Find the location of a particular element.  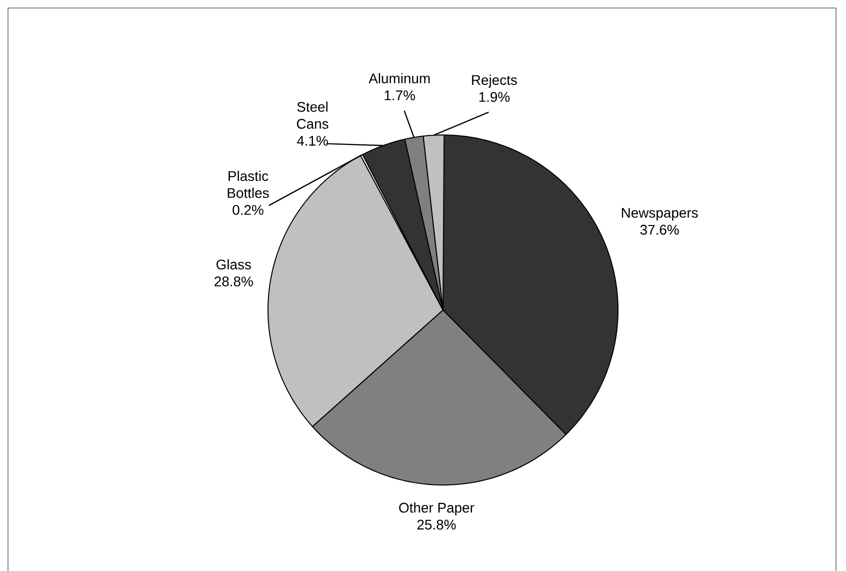

slice-label: Newspapers is located at coordinates (660, 214).